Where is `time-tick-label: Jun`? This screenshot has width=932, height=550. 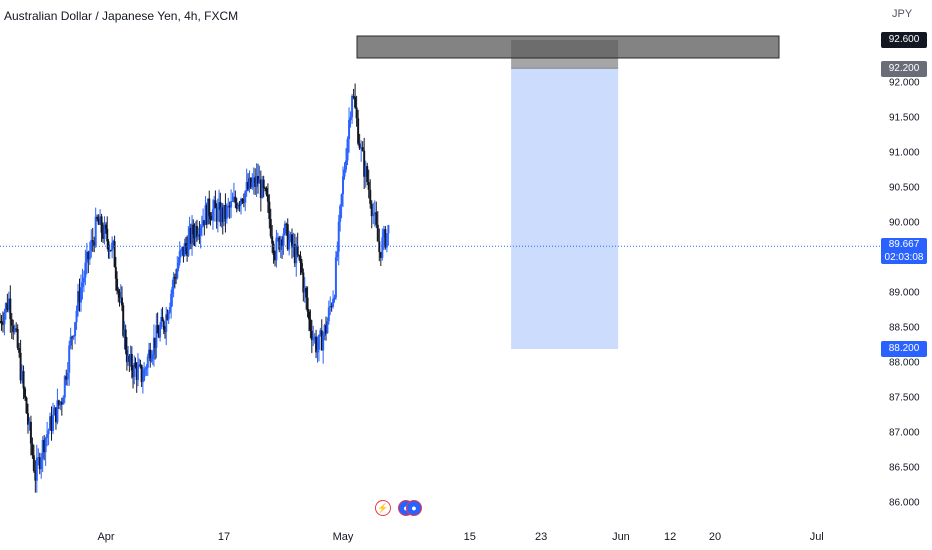 time-tick-label: Jun is located at coordinates (621, 537).